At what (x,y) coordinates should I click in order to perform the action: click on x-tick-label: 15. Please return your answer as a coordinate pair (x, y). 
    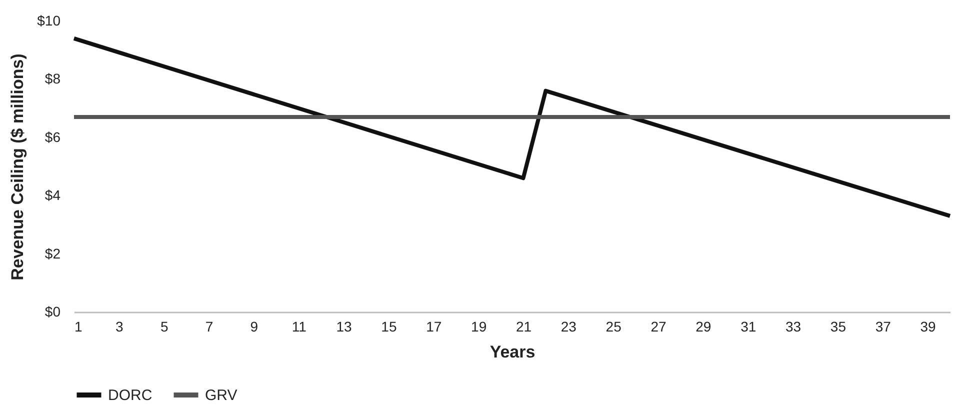
    Looking at the image, I should click on (389, 326).